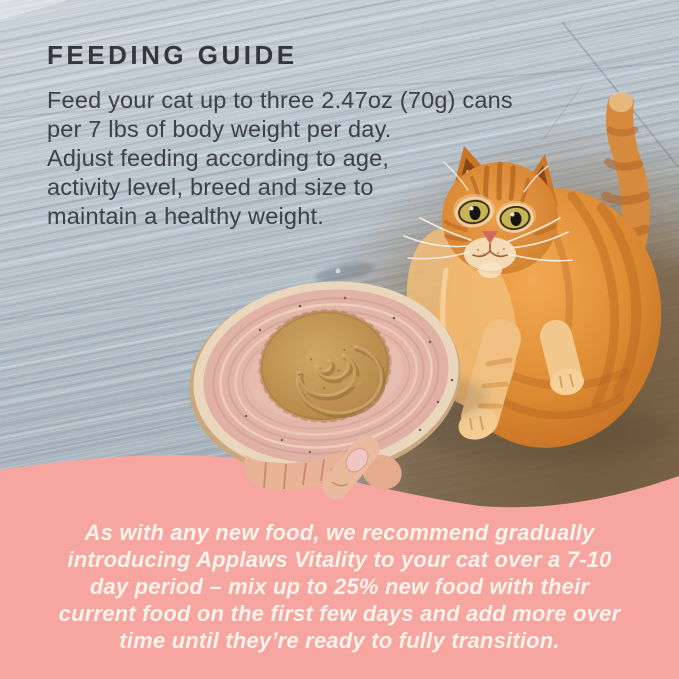 The height and width of the screenshot is (679, 679). What do you see at coordinates (325, 366) in the screenshot?
I see `cat-food-swirl` at bounding box center [325, 366].